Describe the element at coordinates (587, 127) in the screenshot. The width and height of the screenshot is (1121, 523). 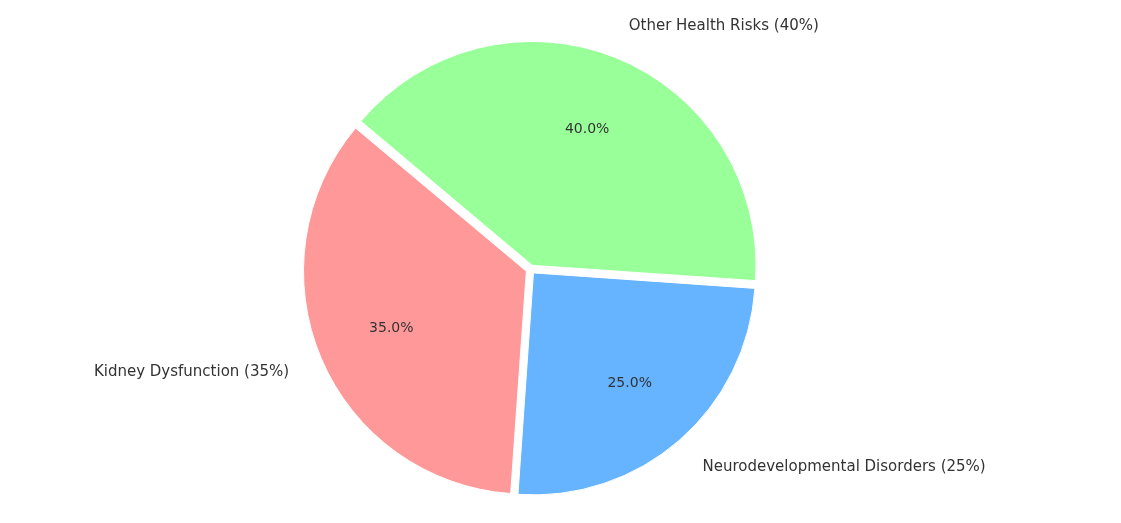
I see `data-label: 40.0%` at that location.